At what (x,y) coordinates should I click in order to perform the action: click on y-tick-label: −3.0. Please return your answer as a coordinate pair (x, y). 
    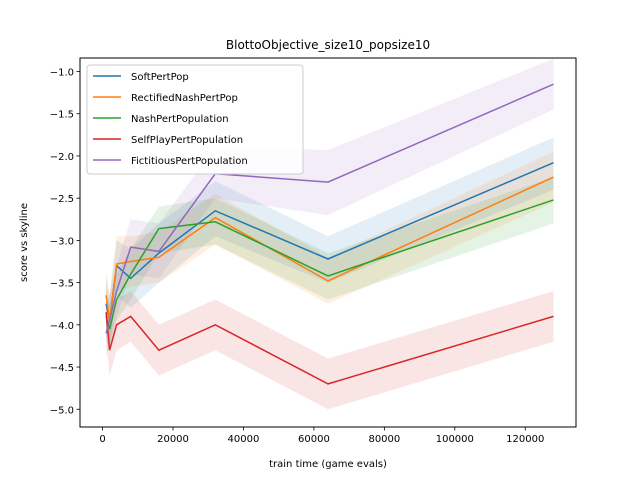
    Looking at the image, I should click on (62, 241).